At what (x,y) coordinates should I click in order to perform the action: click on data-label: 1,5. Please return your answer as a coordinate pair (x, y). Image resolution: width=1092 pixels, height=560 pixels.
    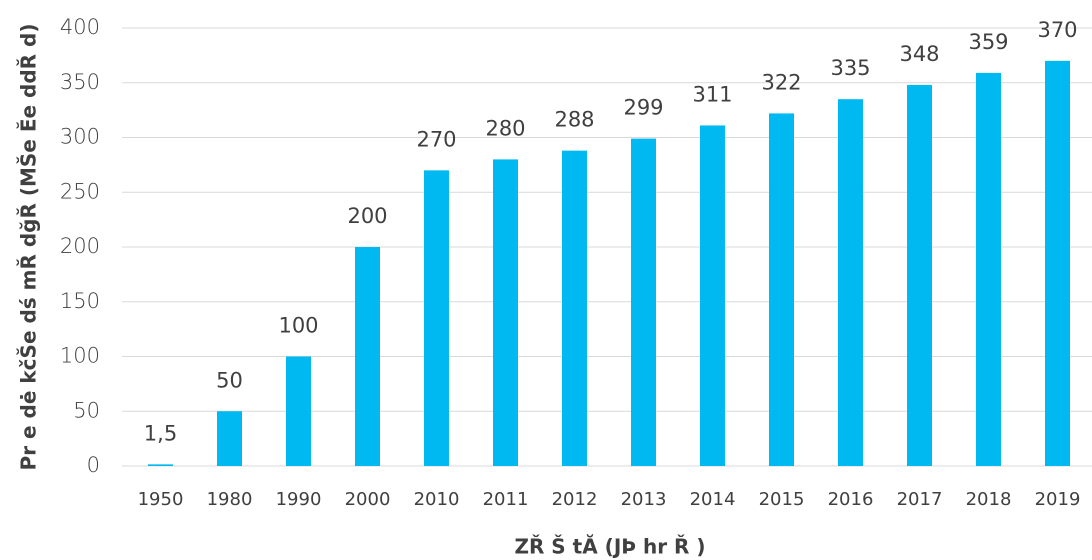
    Looking at the image, I should click on (160, 433).